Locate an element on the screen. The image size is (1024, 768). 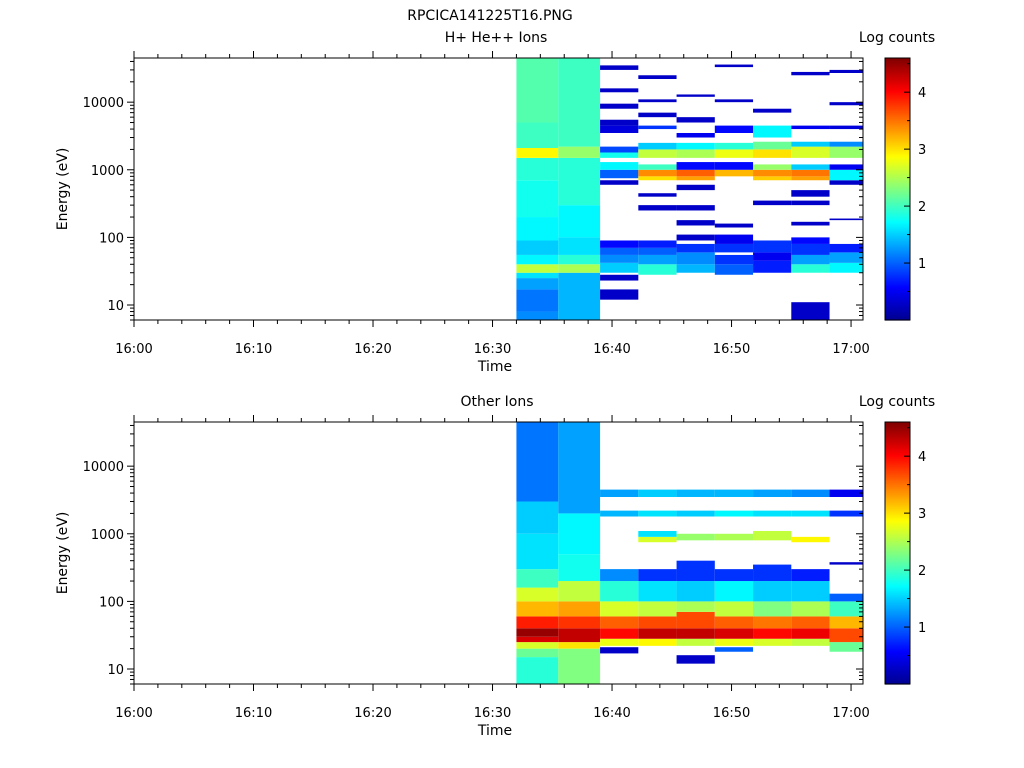
y-tick-label: 10 is located at coordinates (115, 670).